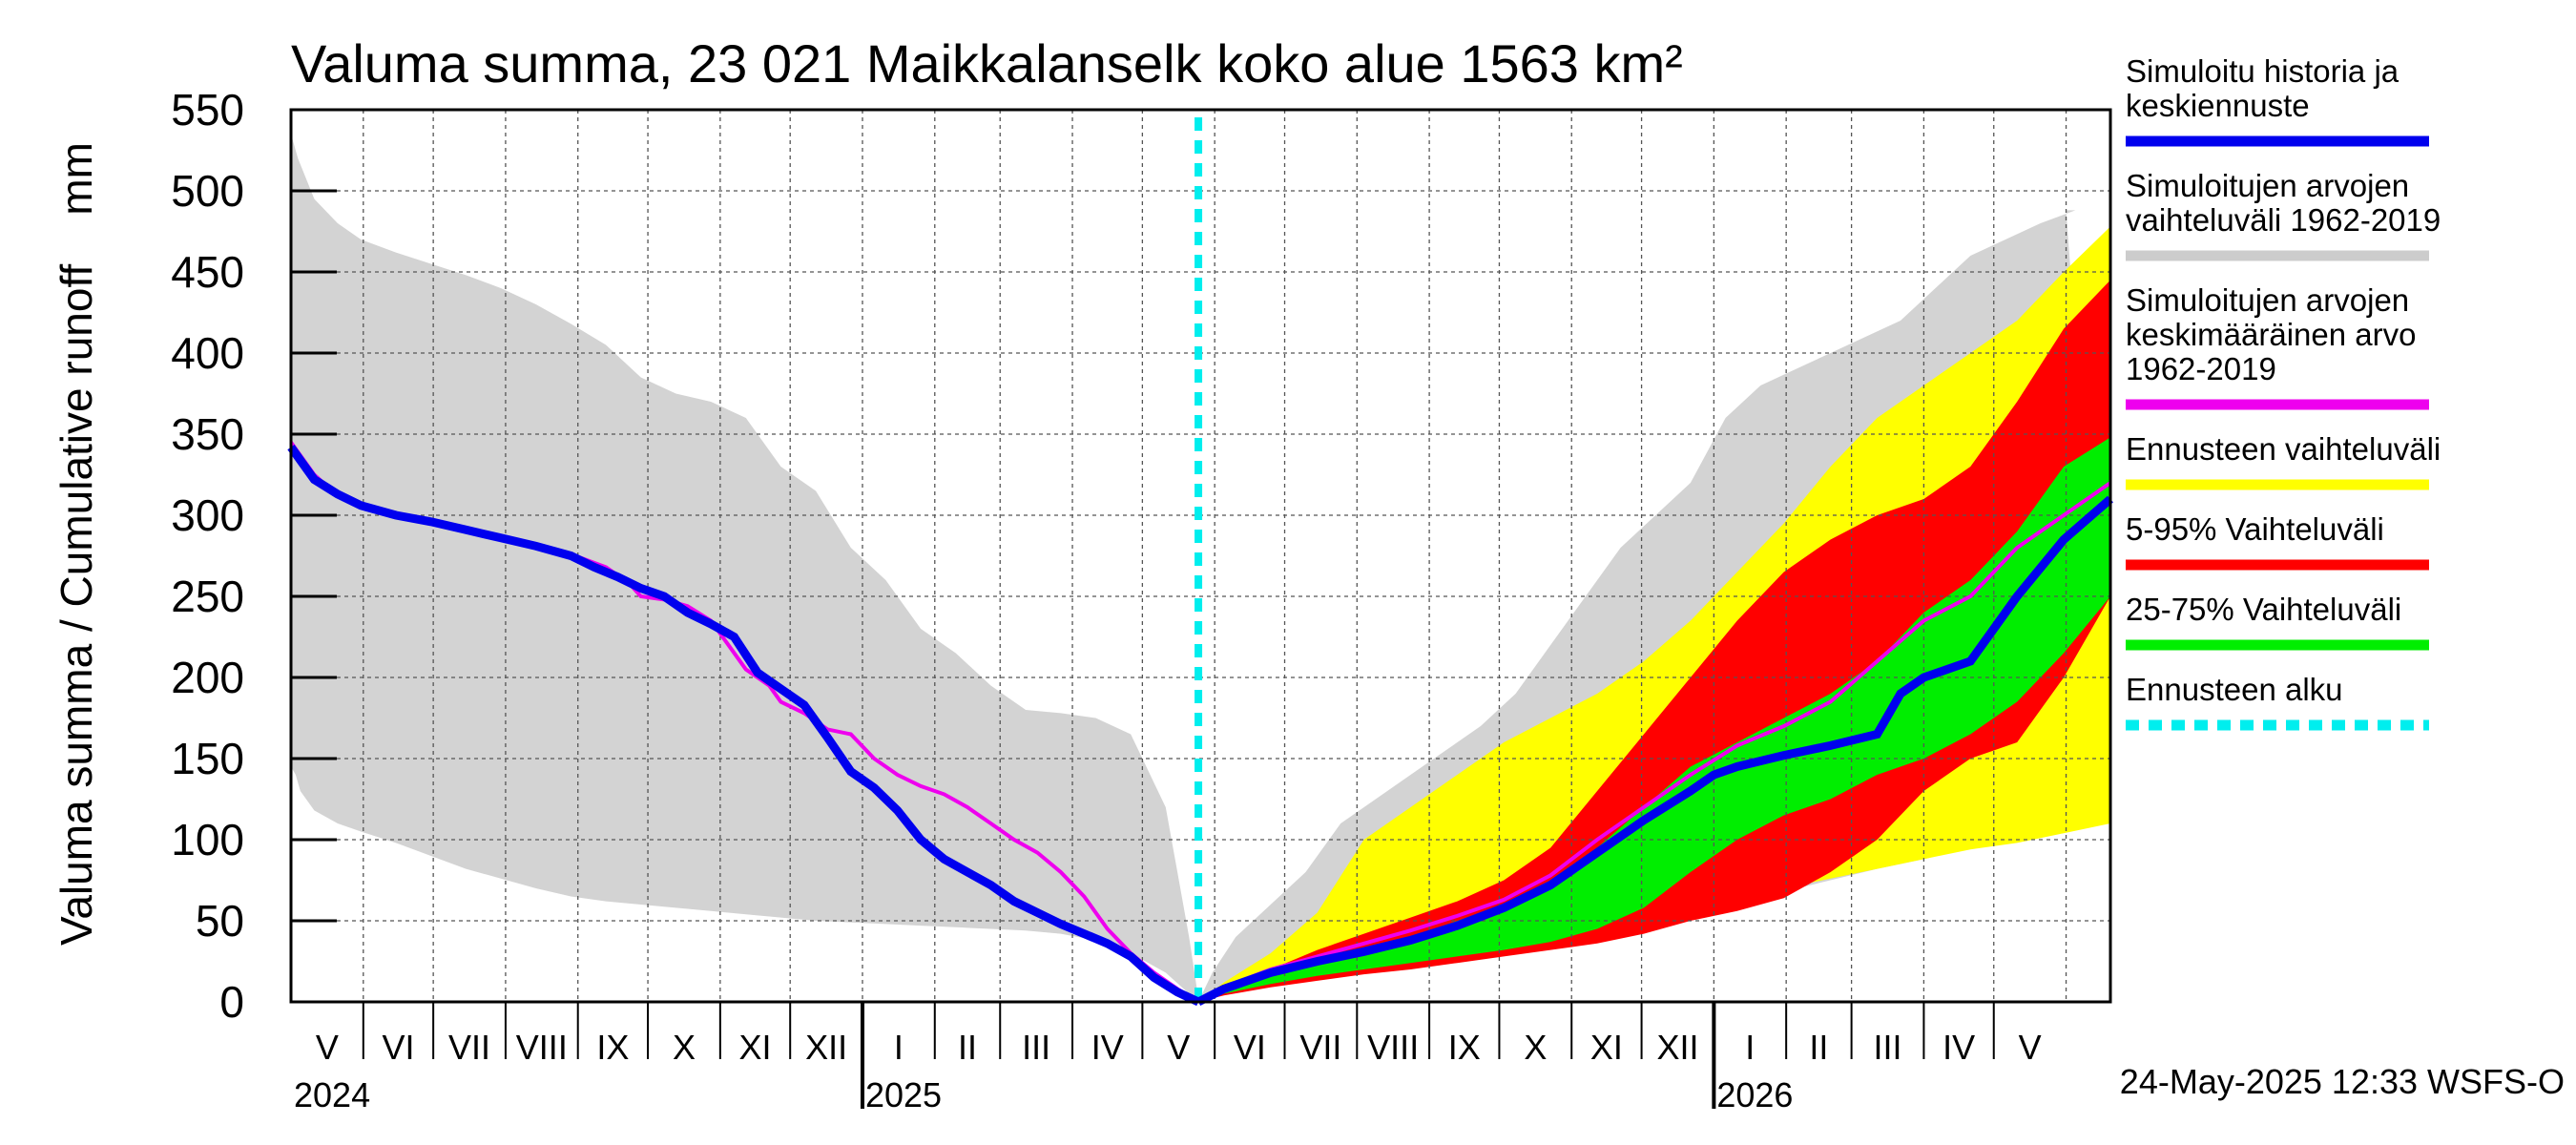  Describe the element at coordinates (207, 110) in the screenshot. I see `y-tick-label: 550` at that location.